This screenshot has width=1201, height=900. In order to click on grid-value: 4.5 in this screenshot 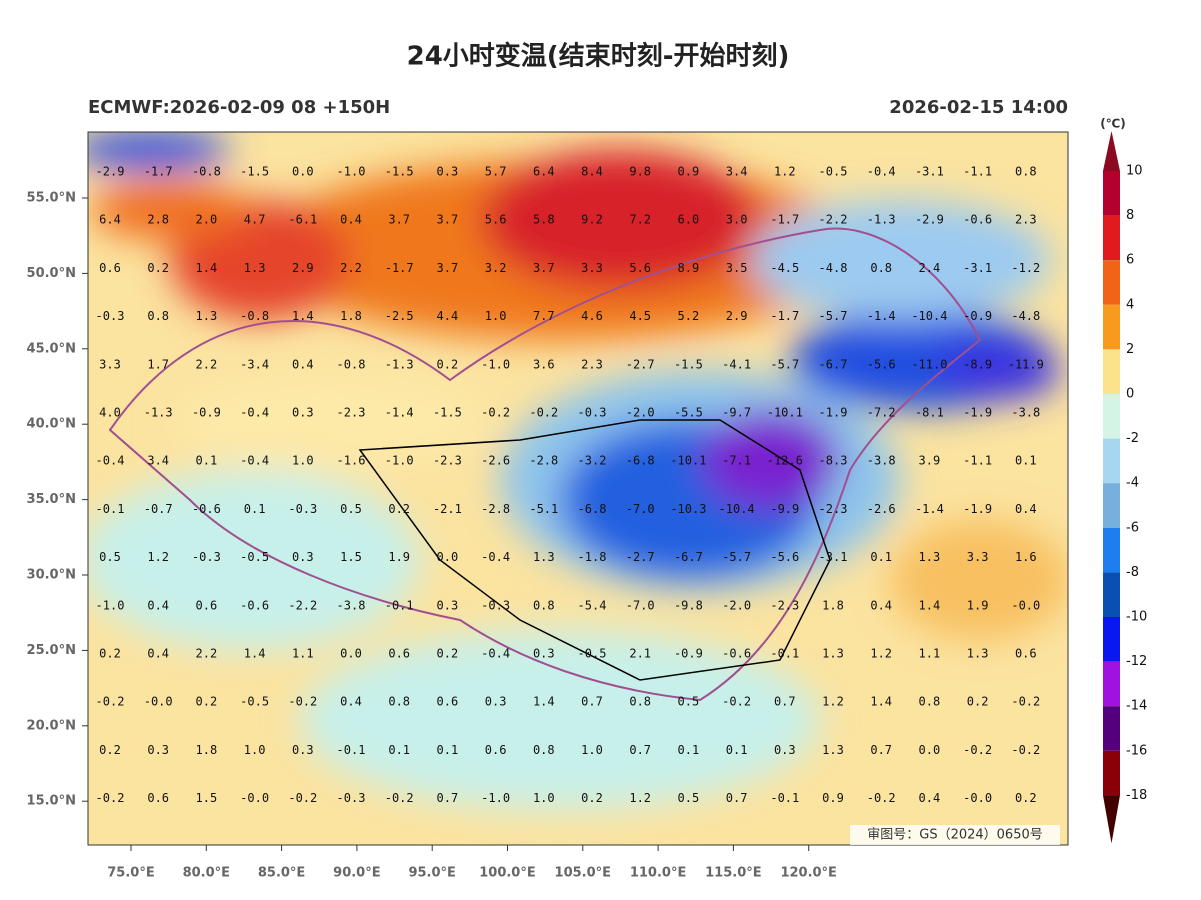, I will do `click(640, 316)`.